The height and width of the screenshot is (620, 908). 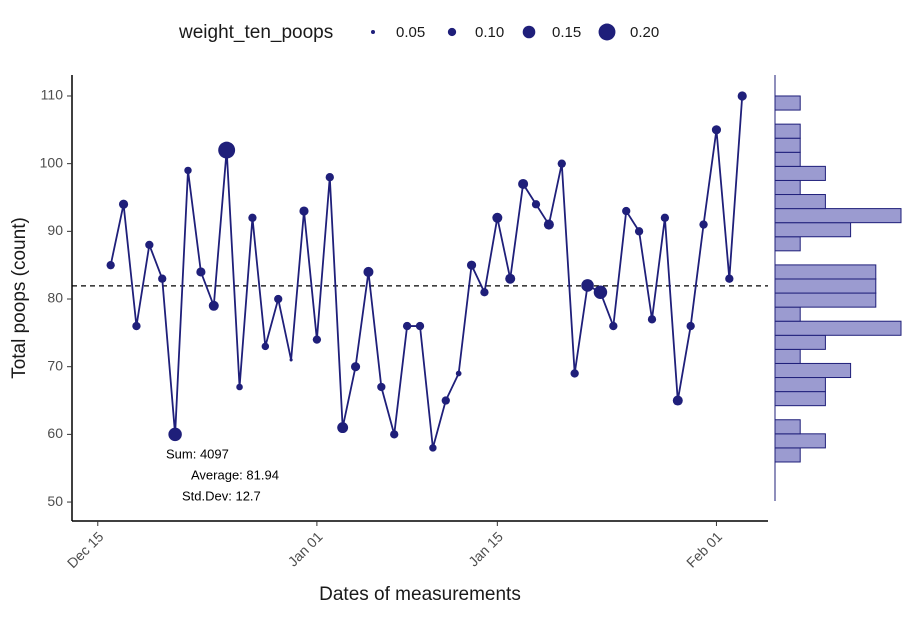 What do you see at coordinates (235, 474) in the screenshot?
I see `annotation: Average: 81.94` at bounding box center [235, 474].